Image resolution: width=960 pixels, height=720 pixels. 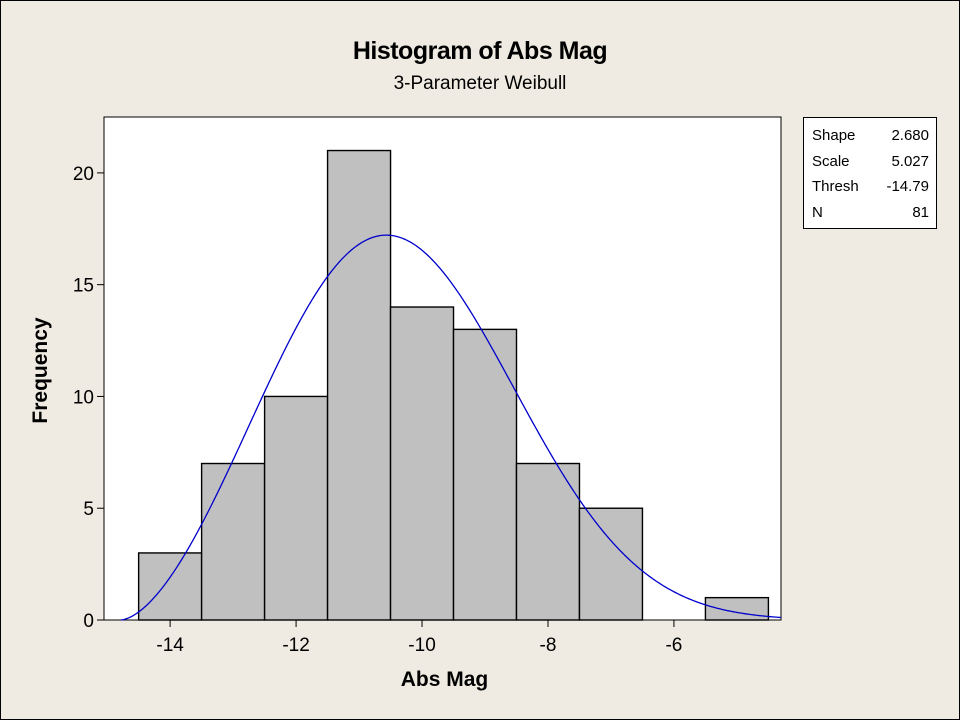 I want to click on stat-value: 2.680, so click(x=910, y=135).